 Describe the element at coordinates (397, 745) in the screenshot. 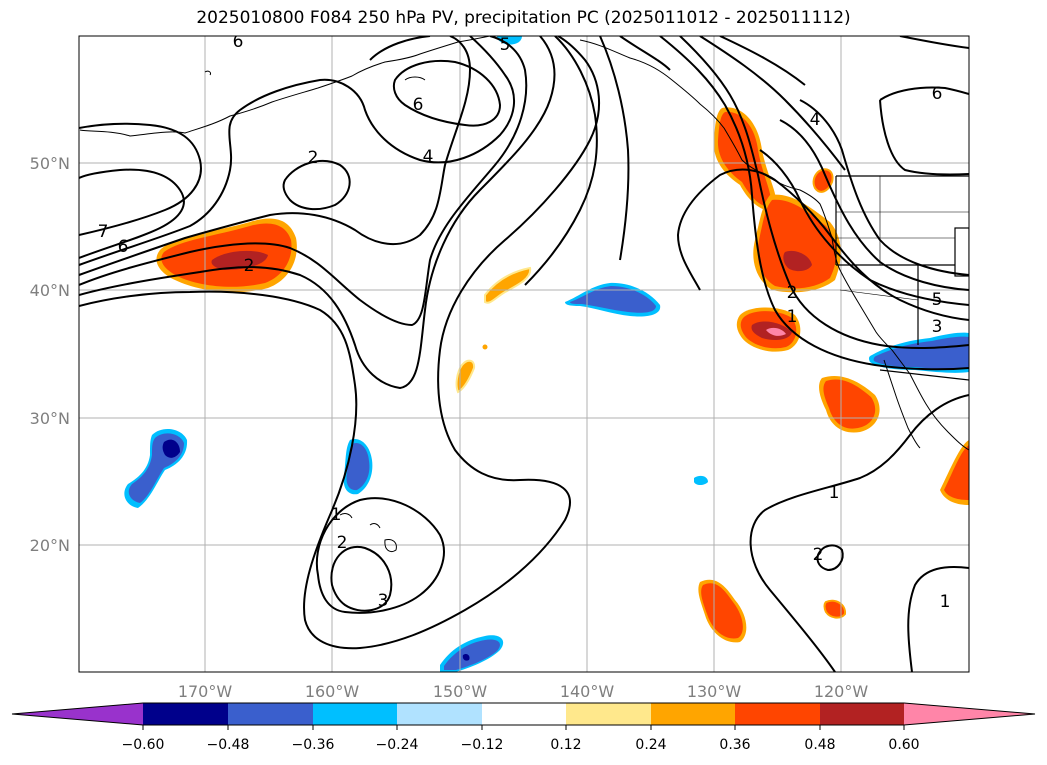

I see `colorbar-tick-label: −0.24` at that location.